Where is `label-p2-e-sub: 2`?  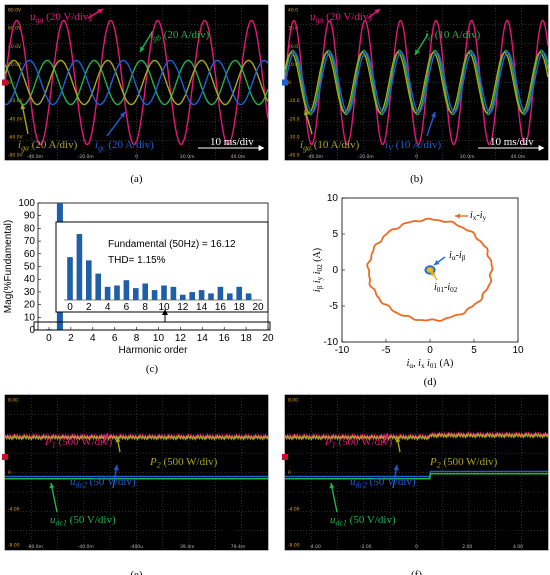
label-p2-e-sub: 2 is located at coordinates (159, 465).